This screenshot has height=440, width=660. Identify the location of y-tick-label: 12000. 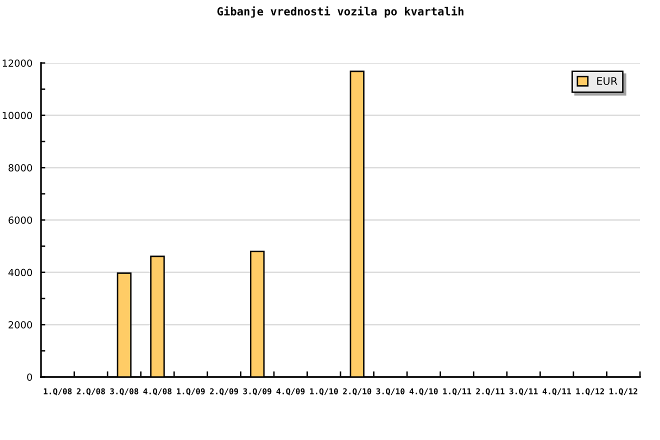
(17, 63).